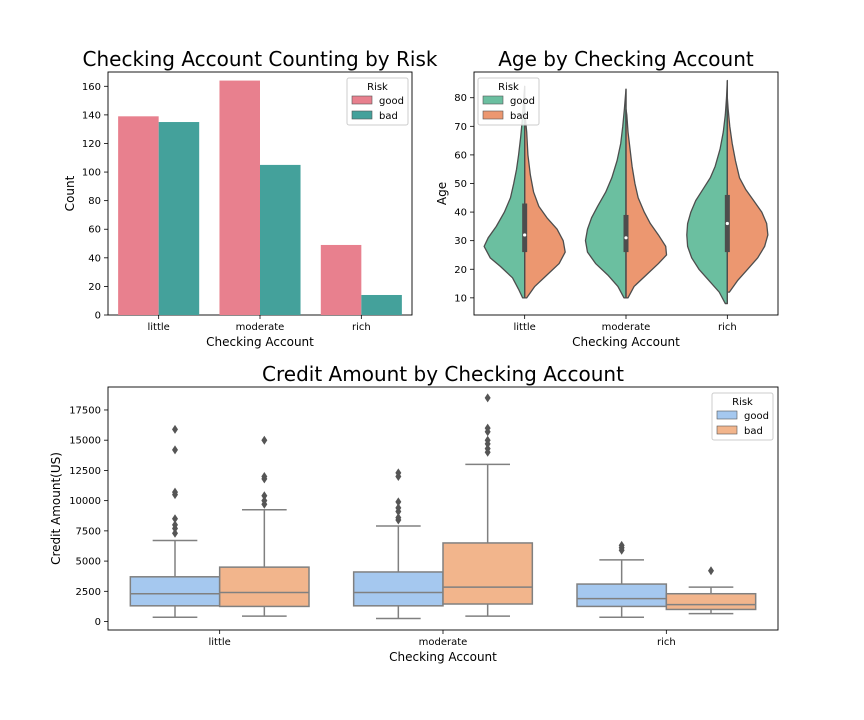  What do you see at coordinates (179, 218) in the screenshot?
I see `bar-little-bad` at bounding box center [179, 218].